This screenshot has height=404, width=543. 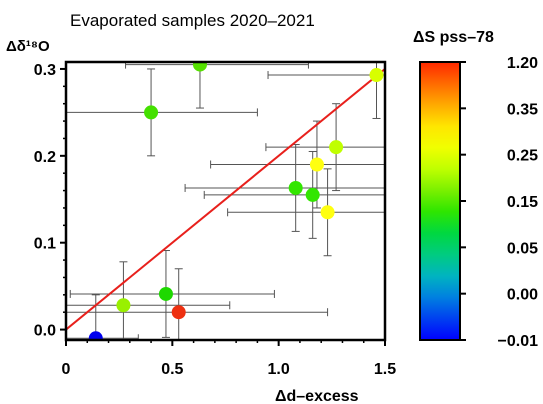 What do you see at coordinates (522, 63) in the screenshot?
I see `colorbar-label: 1.20` at bounding box center [522, 63].